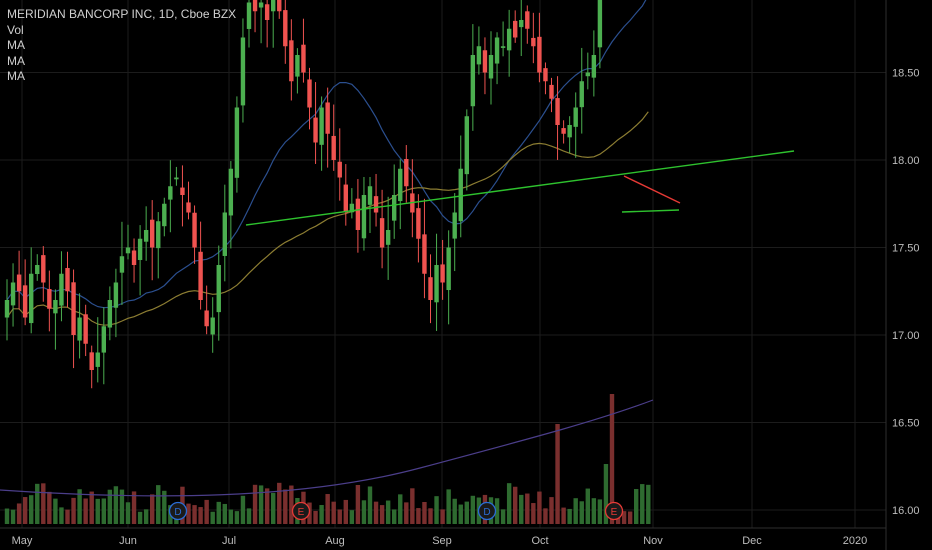 Image resolution: width=932 pixels, height=550 pixels. What do you see at coordinates (22, 541) in the screenshot?
I see `time-tick-may: May` at bounding box center [22, 541].